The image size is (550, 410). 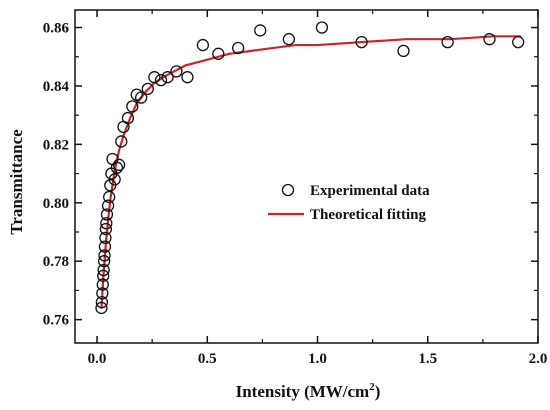 What do you see at coordinates (97, 359) in the screenshot?
I see `x-tick-label: 0.0` at bounding box center [97, 359].